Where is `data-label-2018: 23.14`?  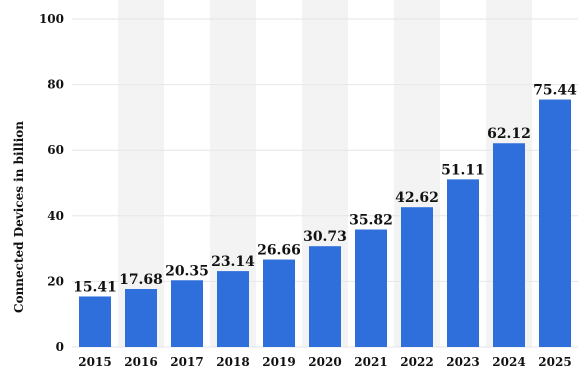 data-label-2018: 23.14 is located at coordinates (233, 262).